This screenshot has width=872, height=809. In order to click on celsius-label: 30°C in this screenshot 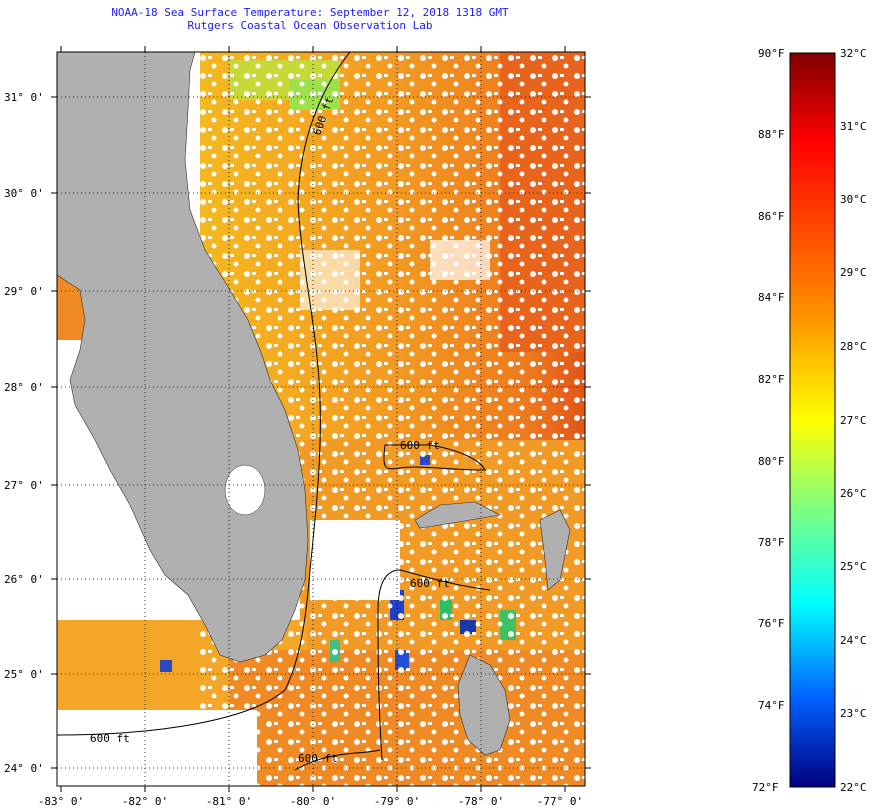, I will do `click(853, 199)`.